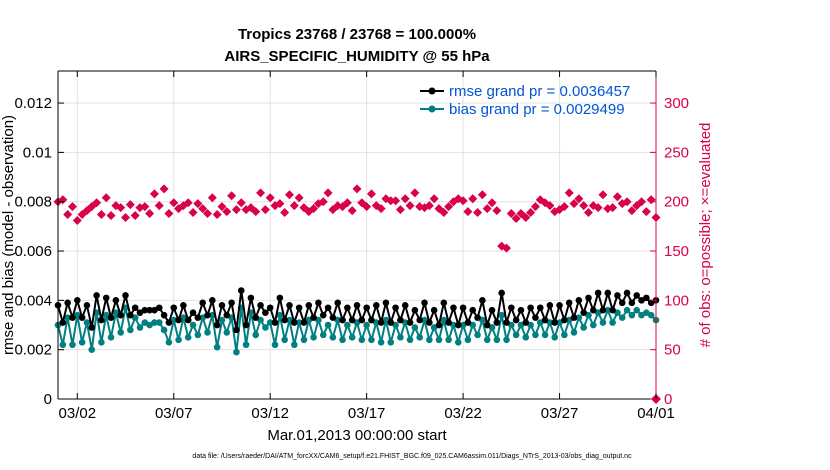  I want to click on y-tick-label-right: 150, so click(676, 251).